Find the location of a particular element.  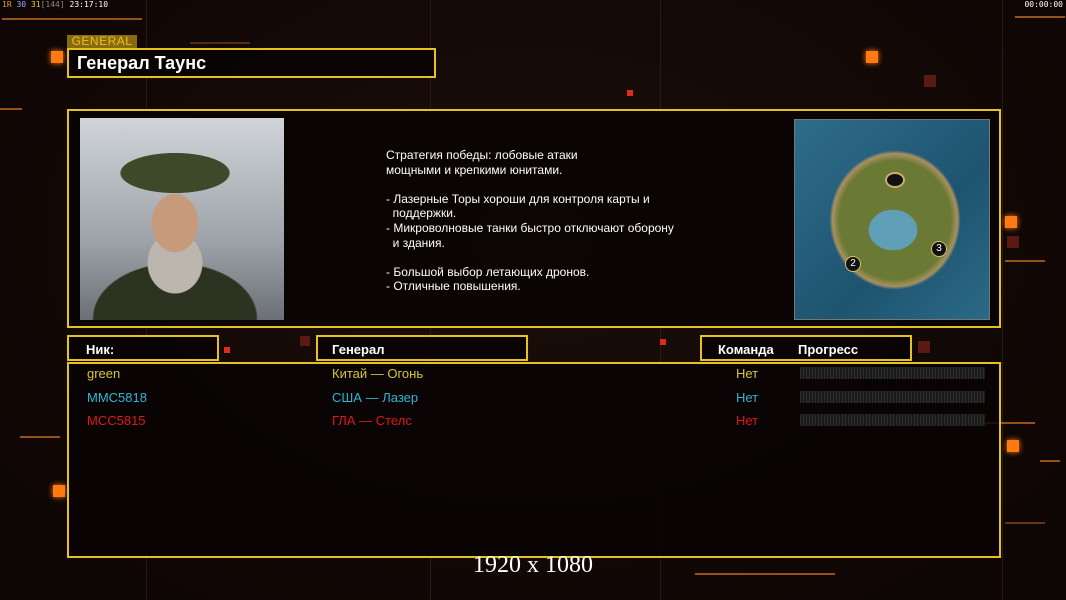

map-crater is located at coordinates (895, 180).